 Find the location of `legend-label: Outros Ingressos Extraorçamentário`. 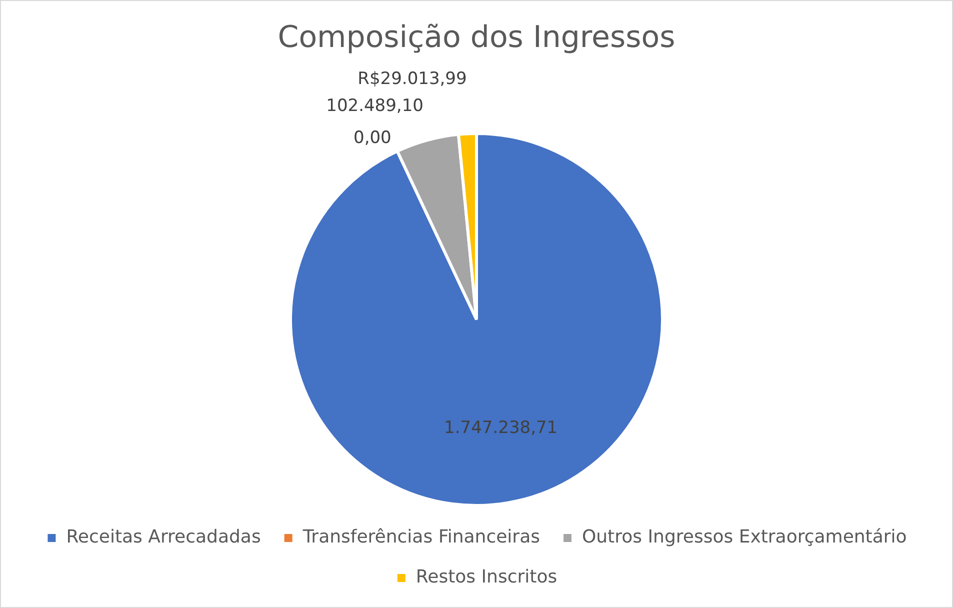

legend-label: Outros Ingressos Extraorçamentário is located at coordinates (744, 537).